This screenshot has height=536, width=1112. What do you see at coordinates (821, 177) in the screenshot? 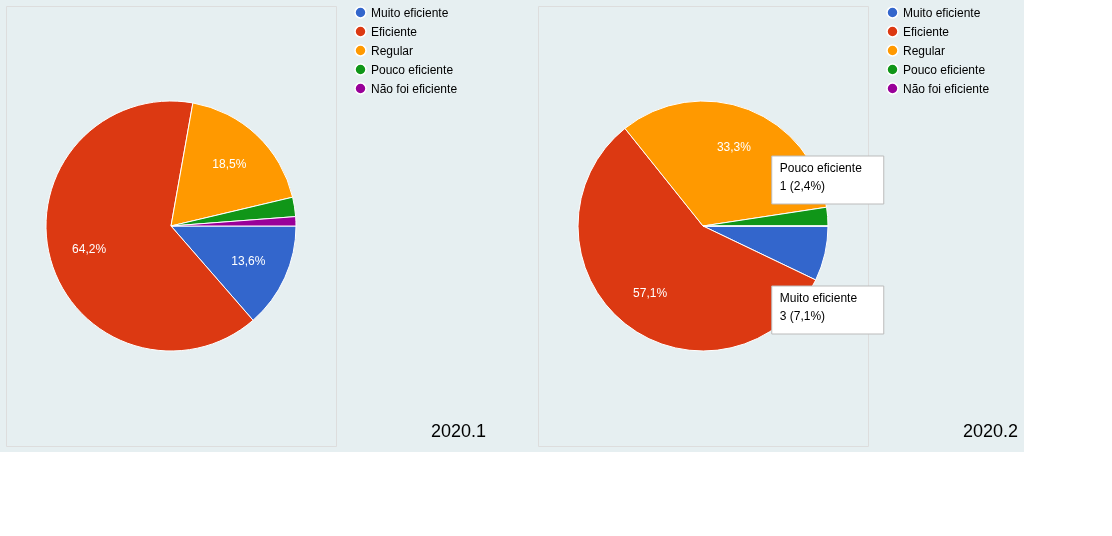
I see `text: Pouco eficiente 1 (2,4%)` at bounding box center [821, 177].